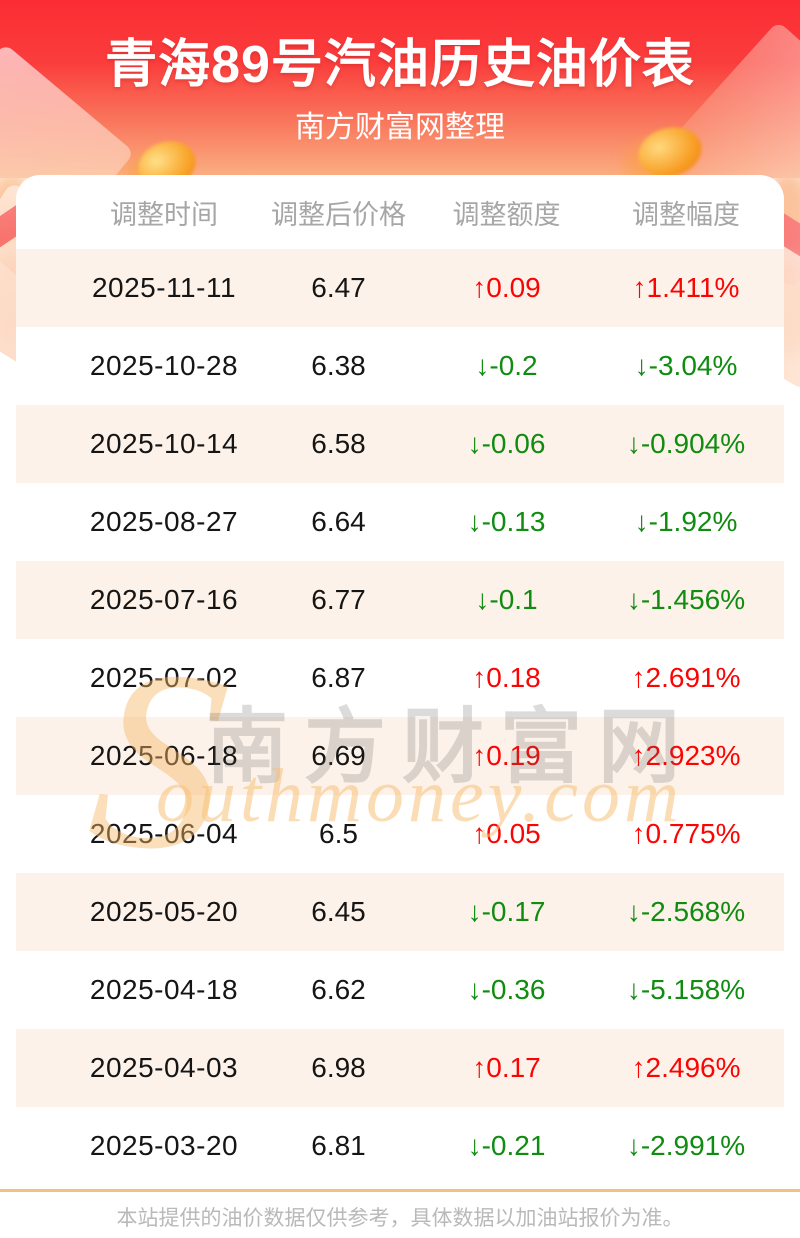  I want to click on price-cell: 6.98, so click(338, 1067).